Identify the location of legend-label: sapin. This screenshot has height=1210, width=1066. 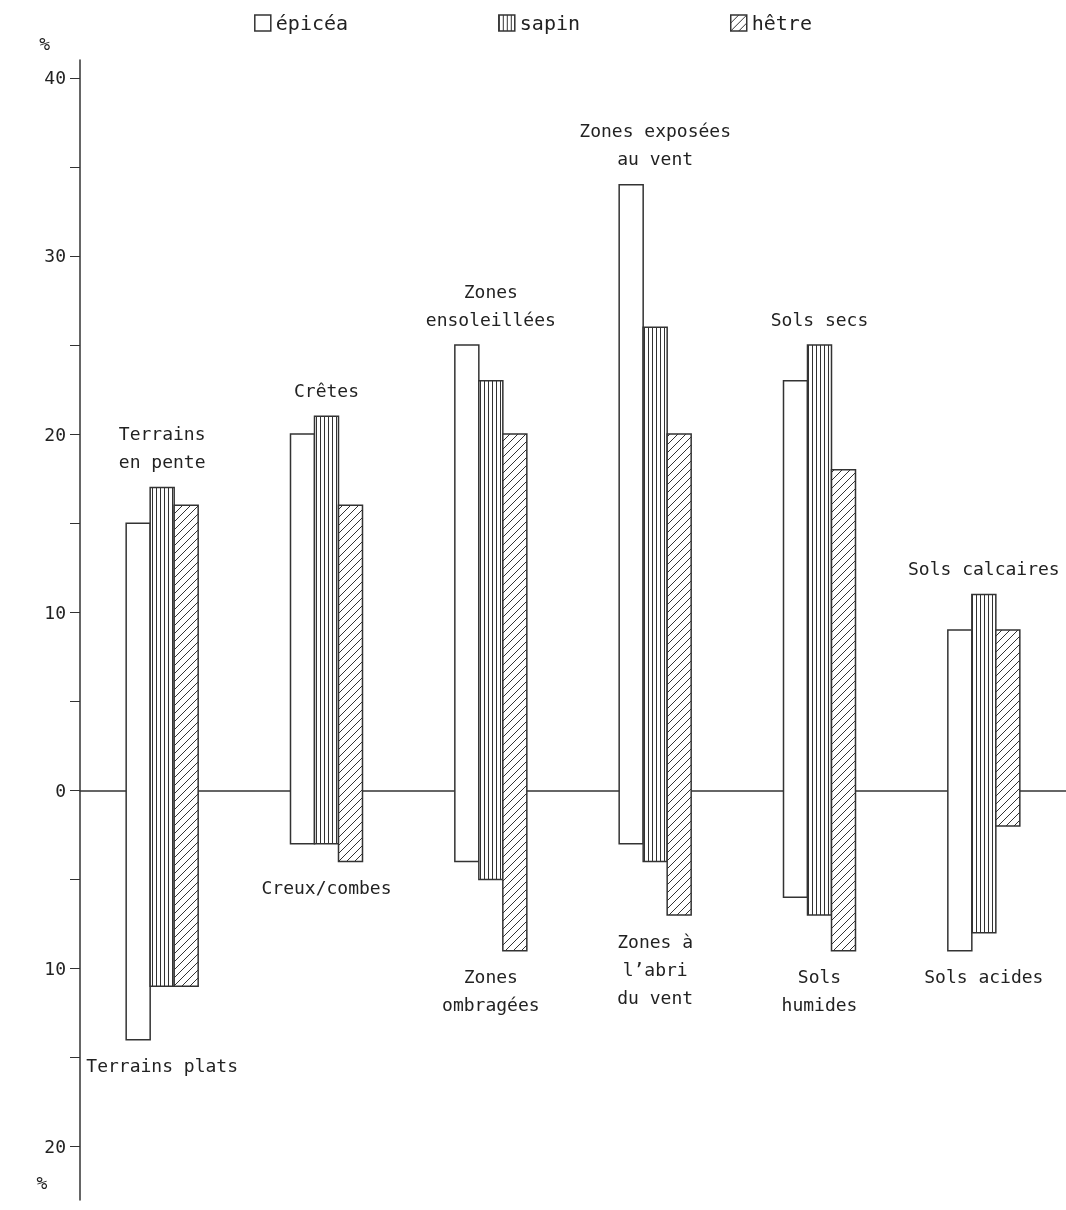
(550, 23).